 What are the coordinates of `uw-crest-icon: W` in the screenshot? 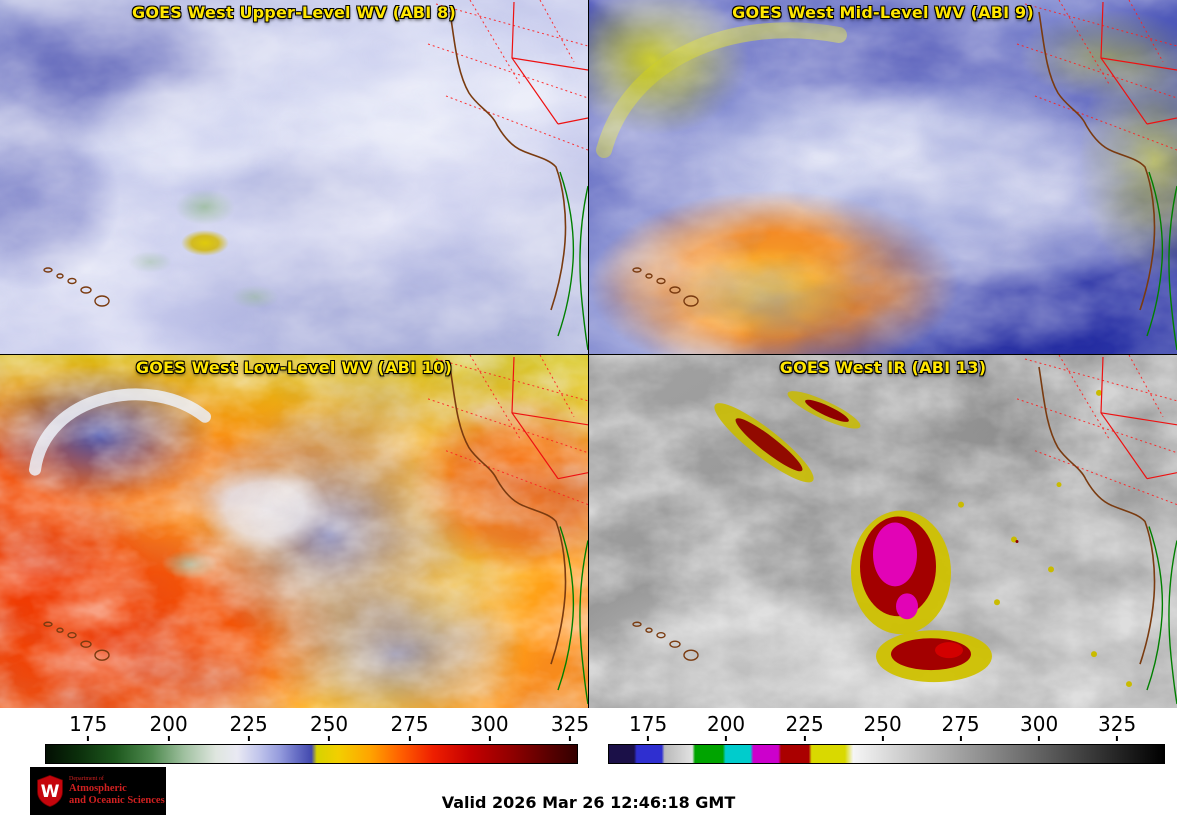 It's located at (50, 791).